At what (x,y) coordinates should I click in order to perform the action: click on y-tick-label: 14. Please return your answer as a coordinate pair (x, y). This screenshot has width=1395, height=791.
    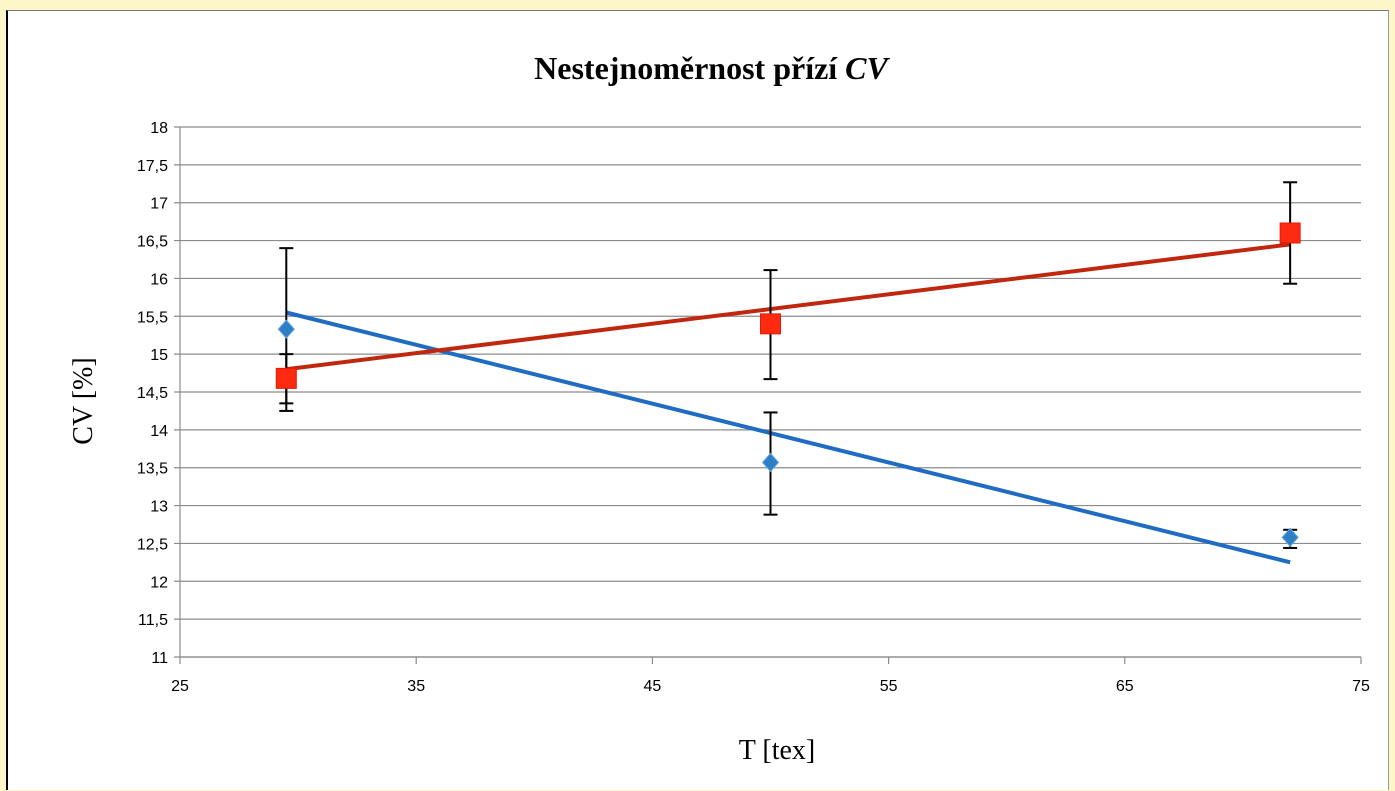
    Looking at the image, I should click on (159, 431).